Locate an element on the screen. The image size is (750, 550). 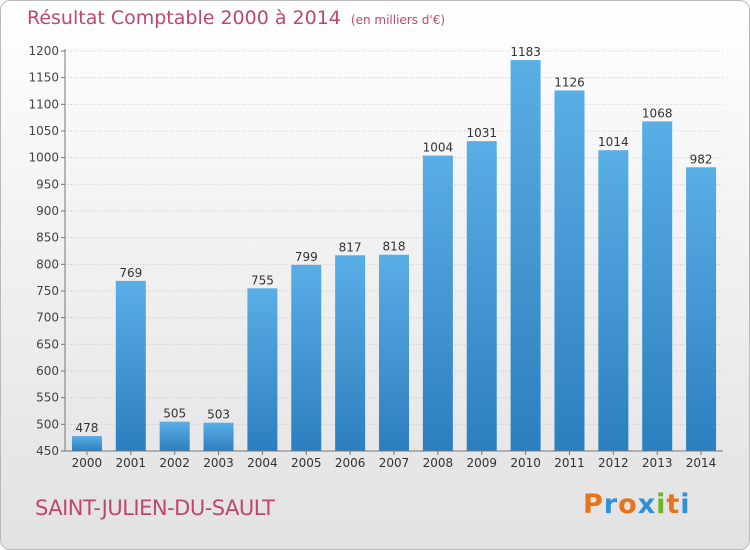
x-tick-label-2011: 2011 is located at coordinates (569, 463).